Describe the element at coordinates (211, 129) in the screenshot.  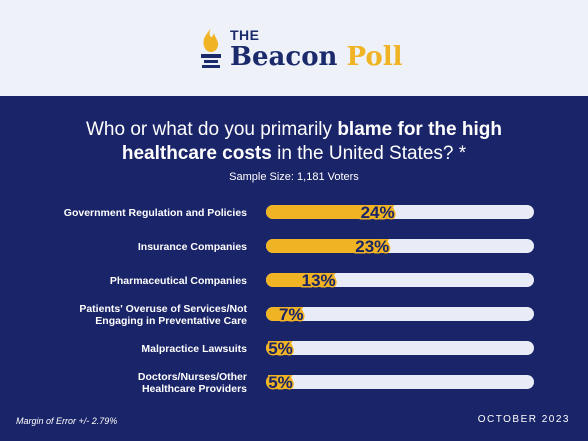
I see `title-part-1: Who or what do you primarily` at that location.